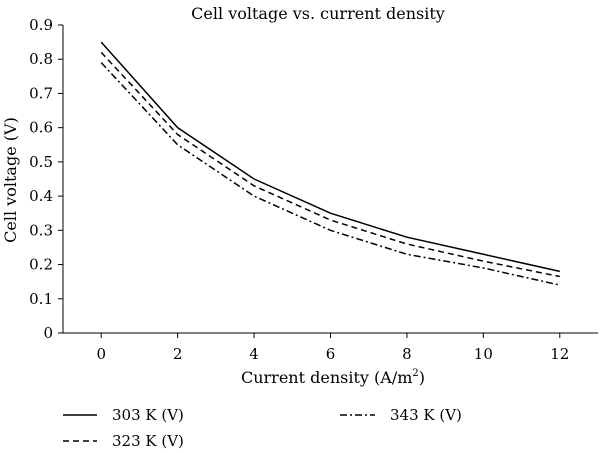 The image size is (600, 453). Describe the element at coordinates (148, 415) in the screenshot. I see `legend-label-303k: 303 K (V)` at that location.